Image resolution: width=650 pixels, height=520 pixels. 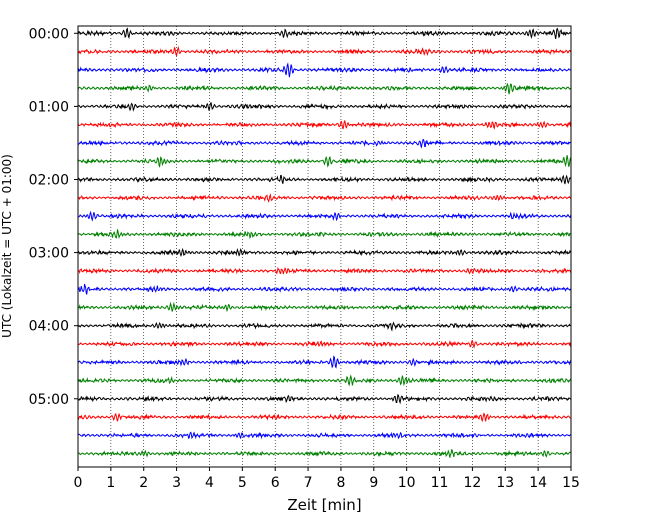 I want to click on x-axis-ticks: 0 1 2 3 4 5 6 7 8 9 10 11 12 13 14 15, so click(x=327, y=479).